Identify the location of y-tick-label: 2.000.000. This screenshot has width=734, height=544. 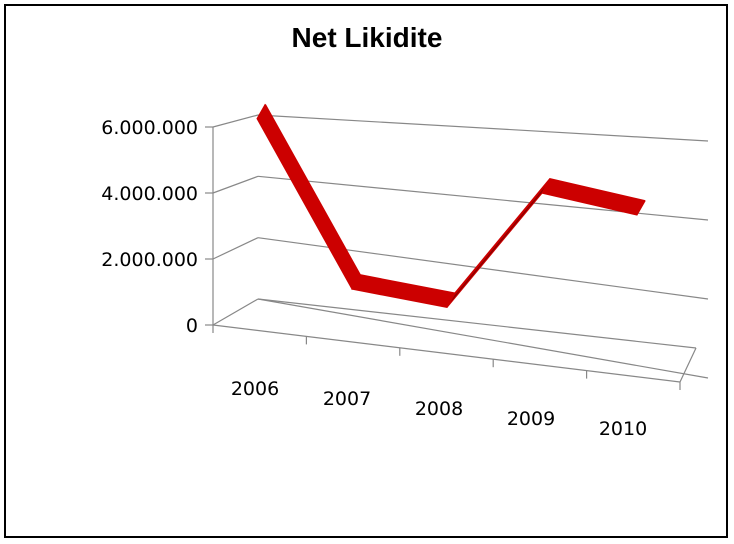
(149, 260).